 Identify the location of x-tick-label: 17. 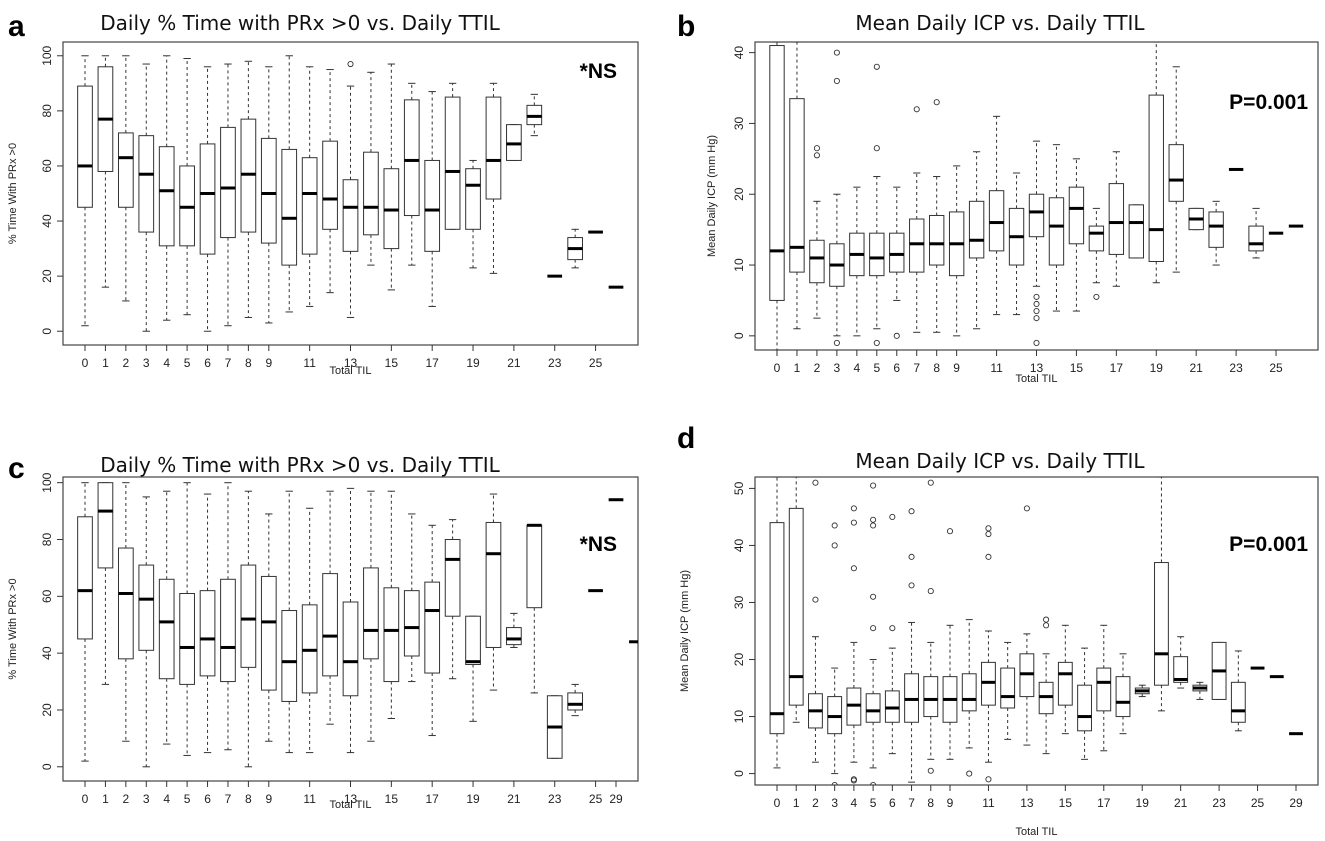
(1117, 368).